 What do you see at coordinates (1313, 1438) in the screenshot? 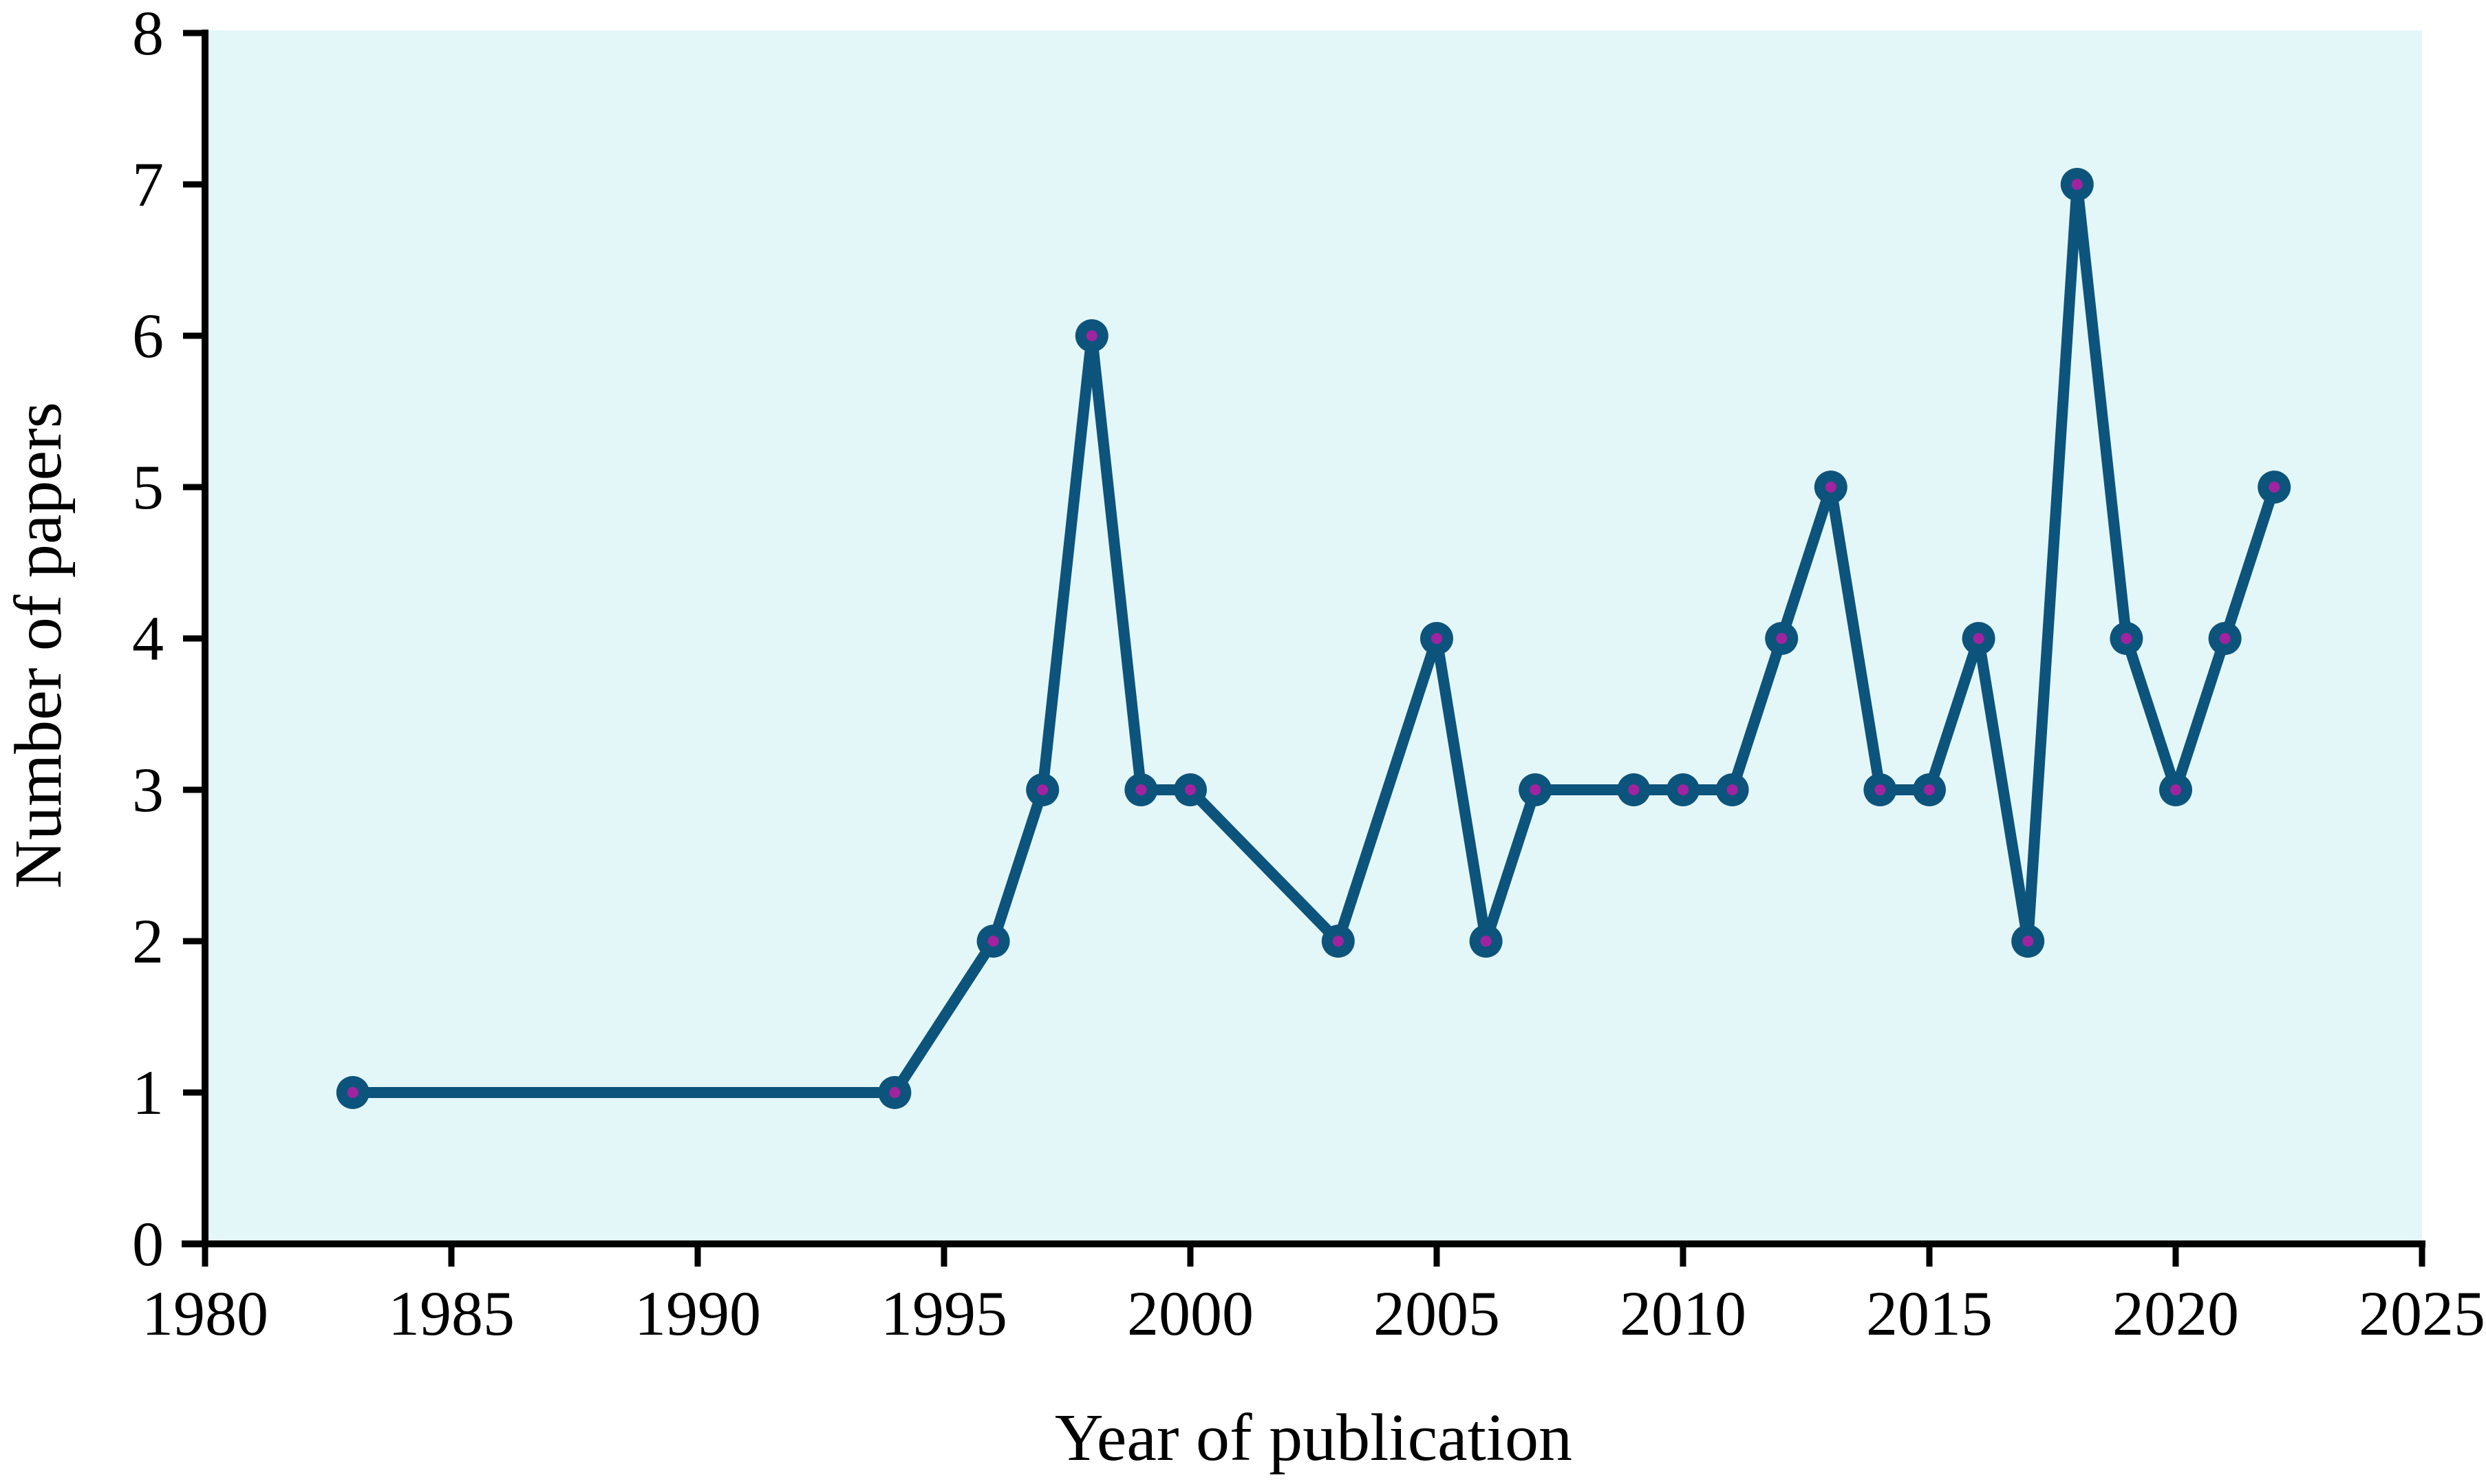
I see `x-axis-title: Year of publication` at bounding box center [1313, 1438].